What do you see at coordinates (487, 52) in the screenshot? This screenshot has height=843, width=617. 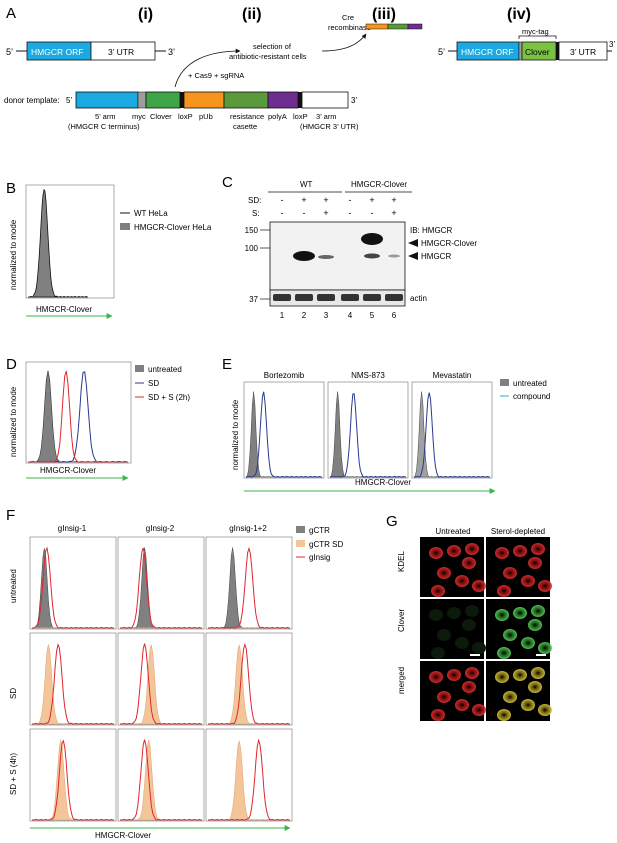 I see `final-orf-label: HMGCR ORF` at bounding box center [487, 52].